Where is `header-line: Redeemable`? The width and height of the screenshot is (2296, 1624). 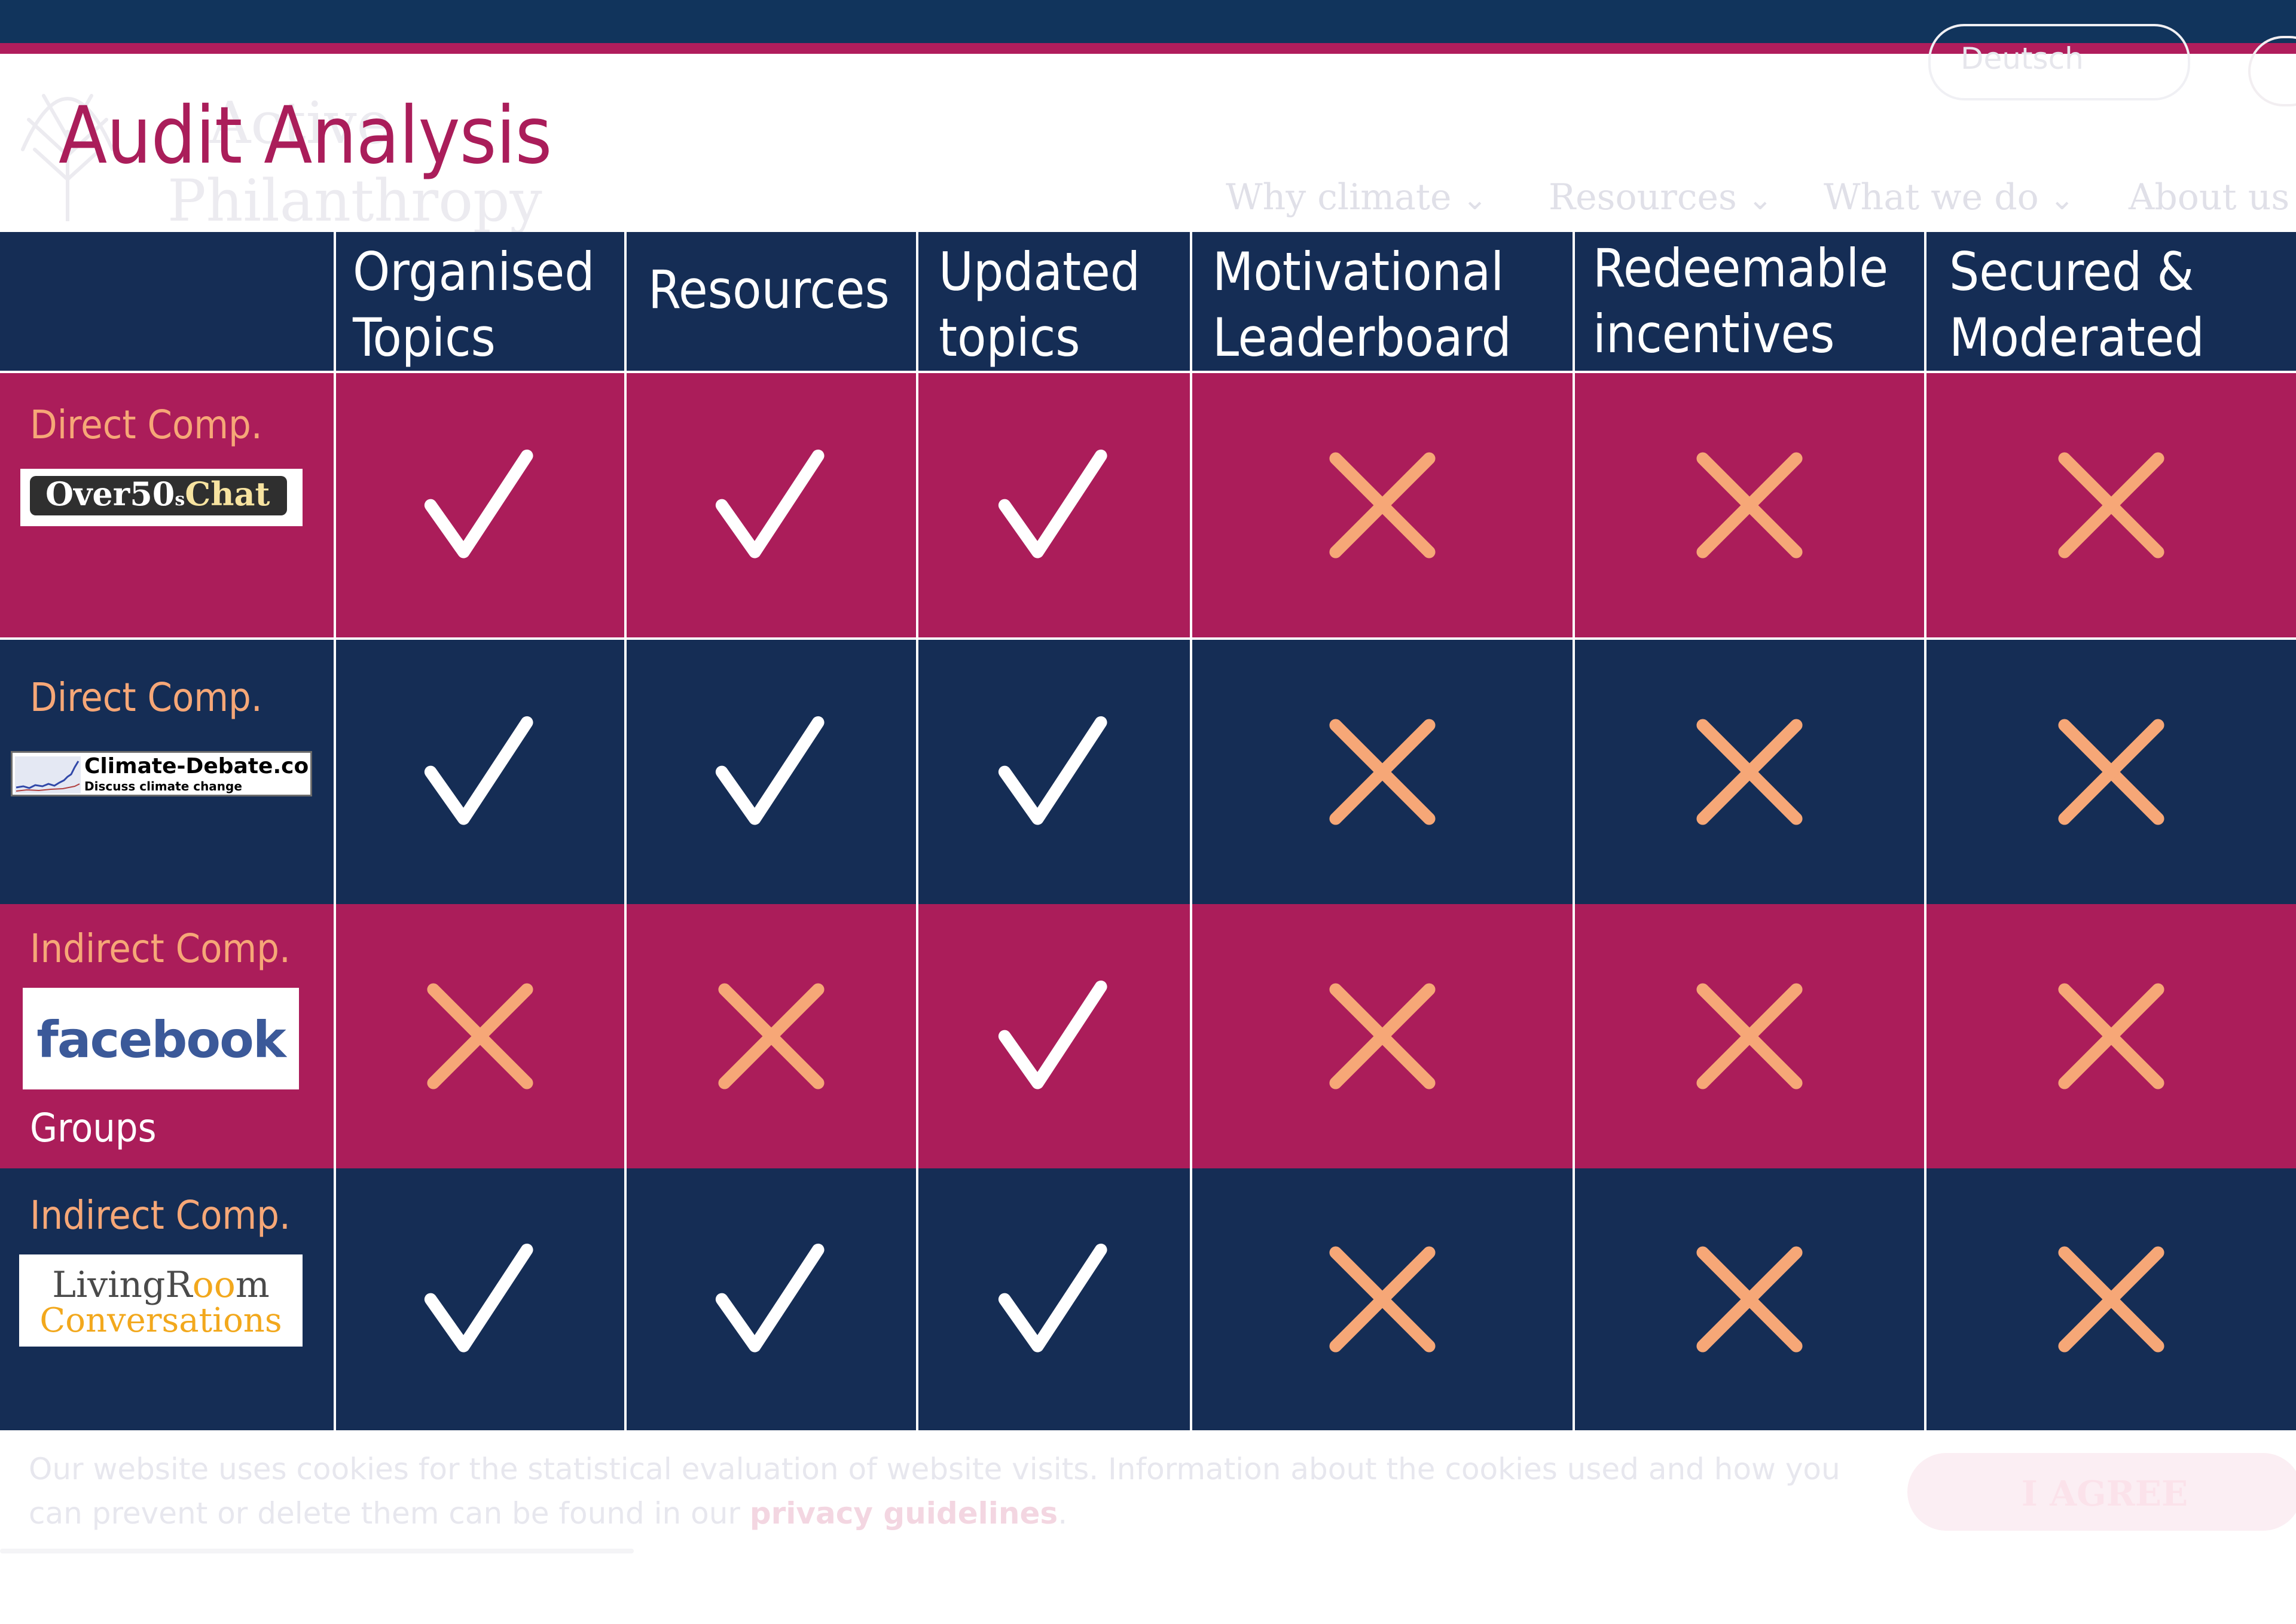
header-line: Redeemable is located at coordinates (1741, 268).